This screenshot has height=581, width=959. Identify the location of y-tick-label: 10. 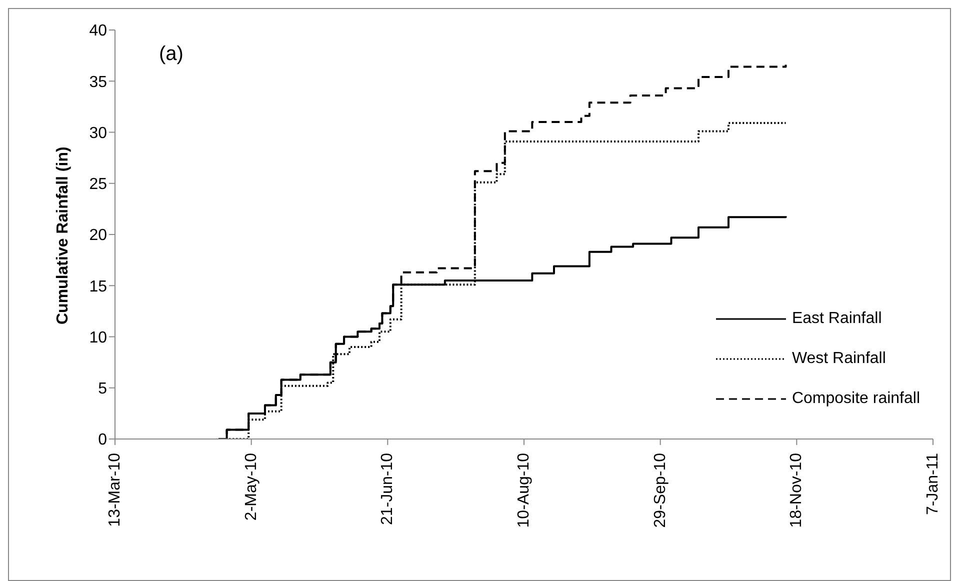
(98, 337).